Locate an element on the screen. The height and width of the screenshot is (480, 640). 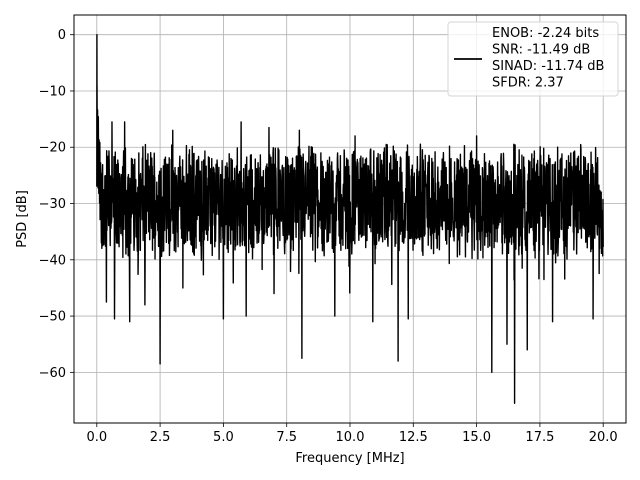
y-axis-label: PSD [dB] is located at coordinates (22, 219).